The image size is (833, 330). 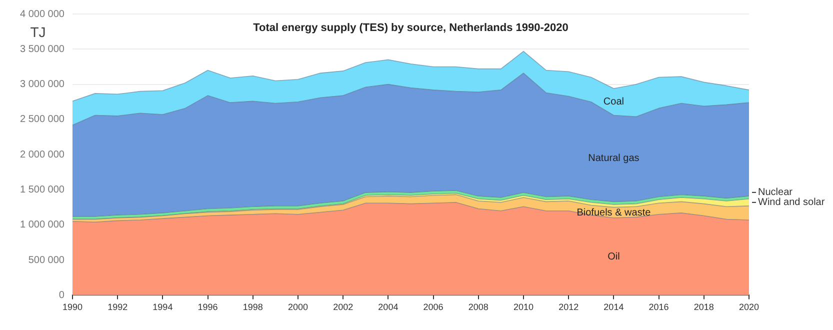 I want to click on y-tick-label: 500 000, so click(x=46, y=260).